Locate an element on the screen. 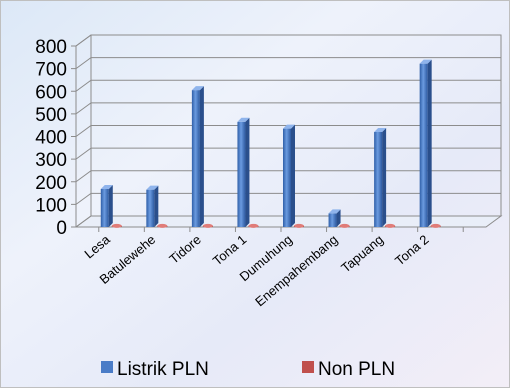  bar-listrik-pln-7-side is located at coordinates (429, 143).